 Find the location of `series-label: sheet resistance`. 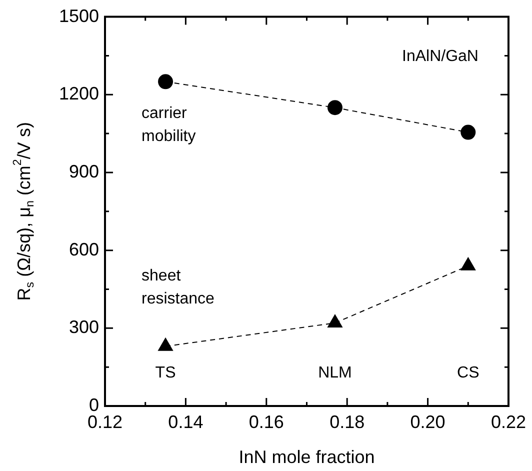

series-label: sheet resistance is located at coordinates (178, 288).